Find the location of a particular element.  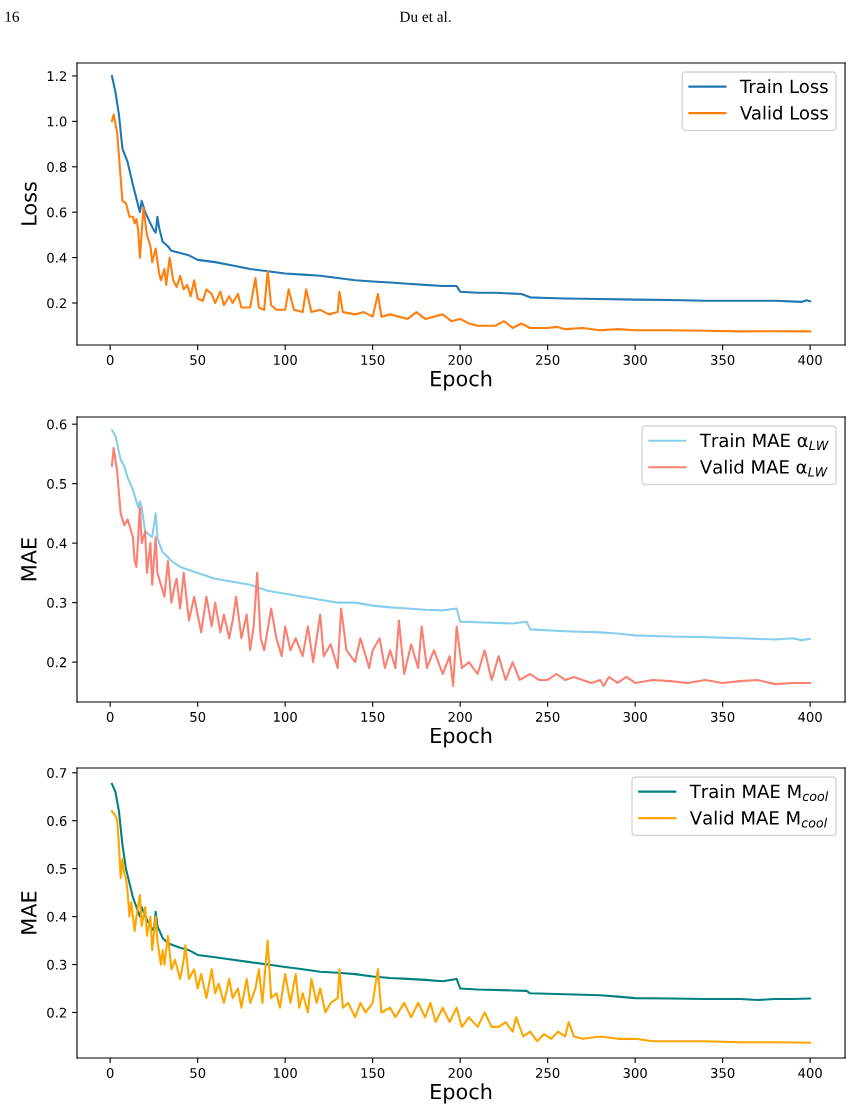

text: Du et al. is located at coordinates (425, 16).